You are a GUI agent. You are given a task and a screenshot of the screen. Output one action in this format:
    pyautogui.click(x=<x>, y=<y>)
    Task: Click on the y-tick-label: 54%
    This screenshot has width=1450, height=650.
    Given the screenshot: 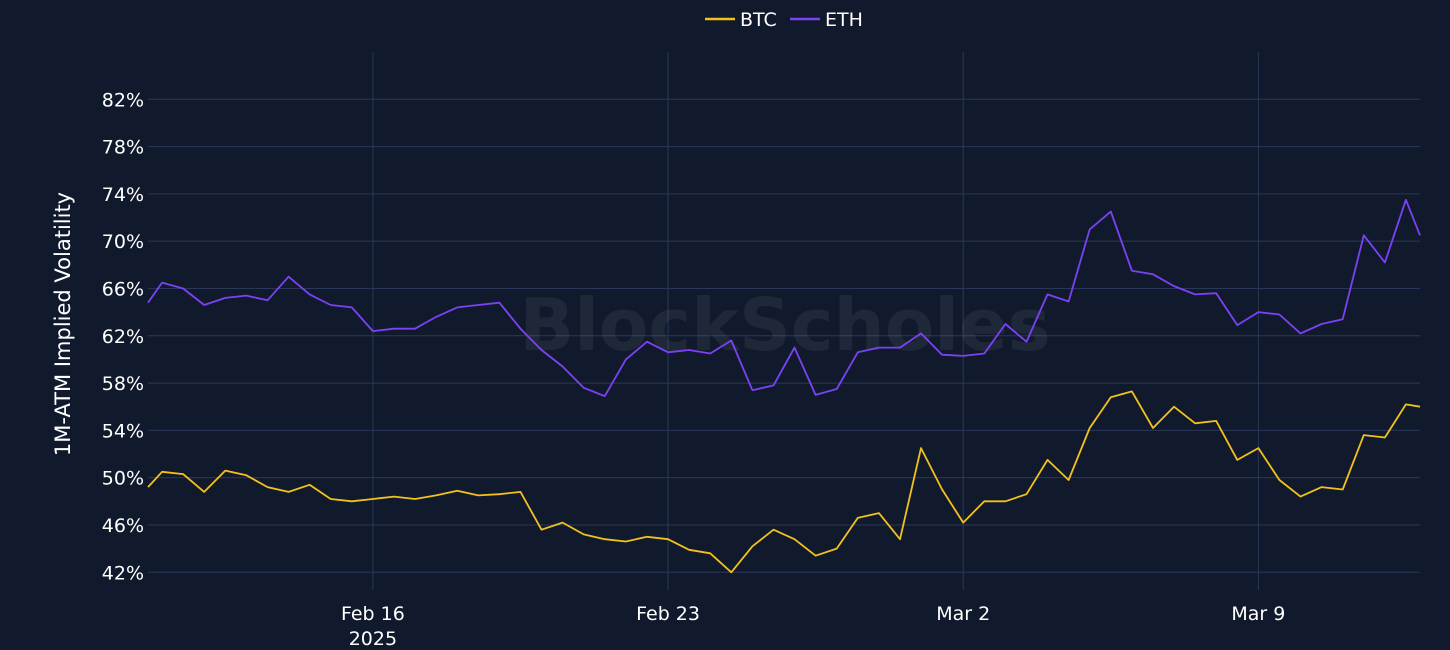 What is the action you would take?
    pyautogui.click(x=123, y=431)
    